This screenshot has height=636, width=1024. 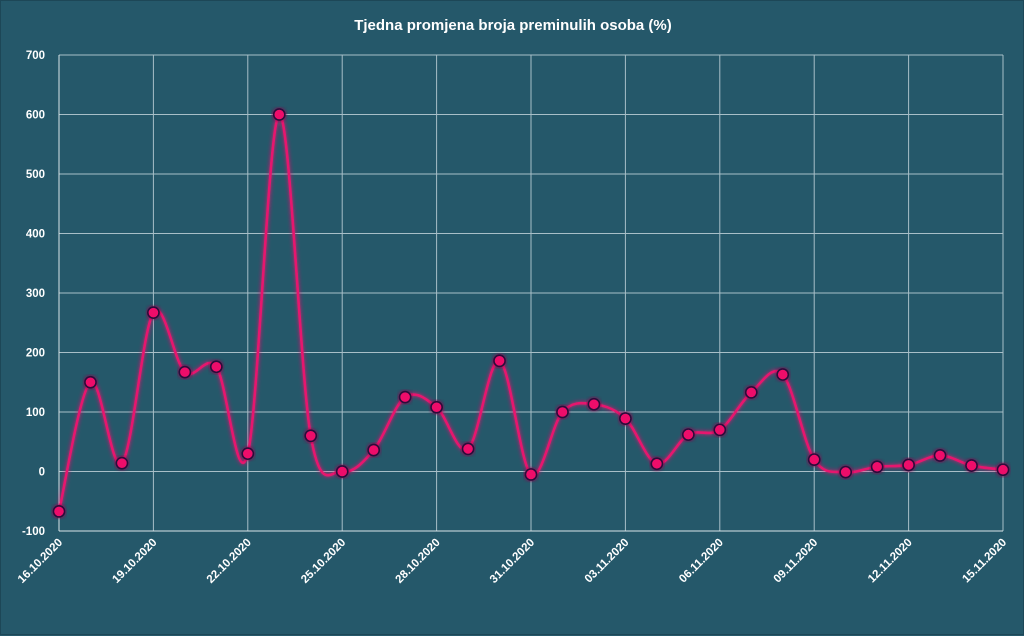 What do you see at coordinates (35, 116) in the screenshot?
I see `y-tick-label: 600` at bounding box center [35, 116].